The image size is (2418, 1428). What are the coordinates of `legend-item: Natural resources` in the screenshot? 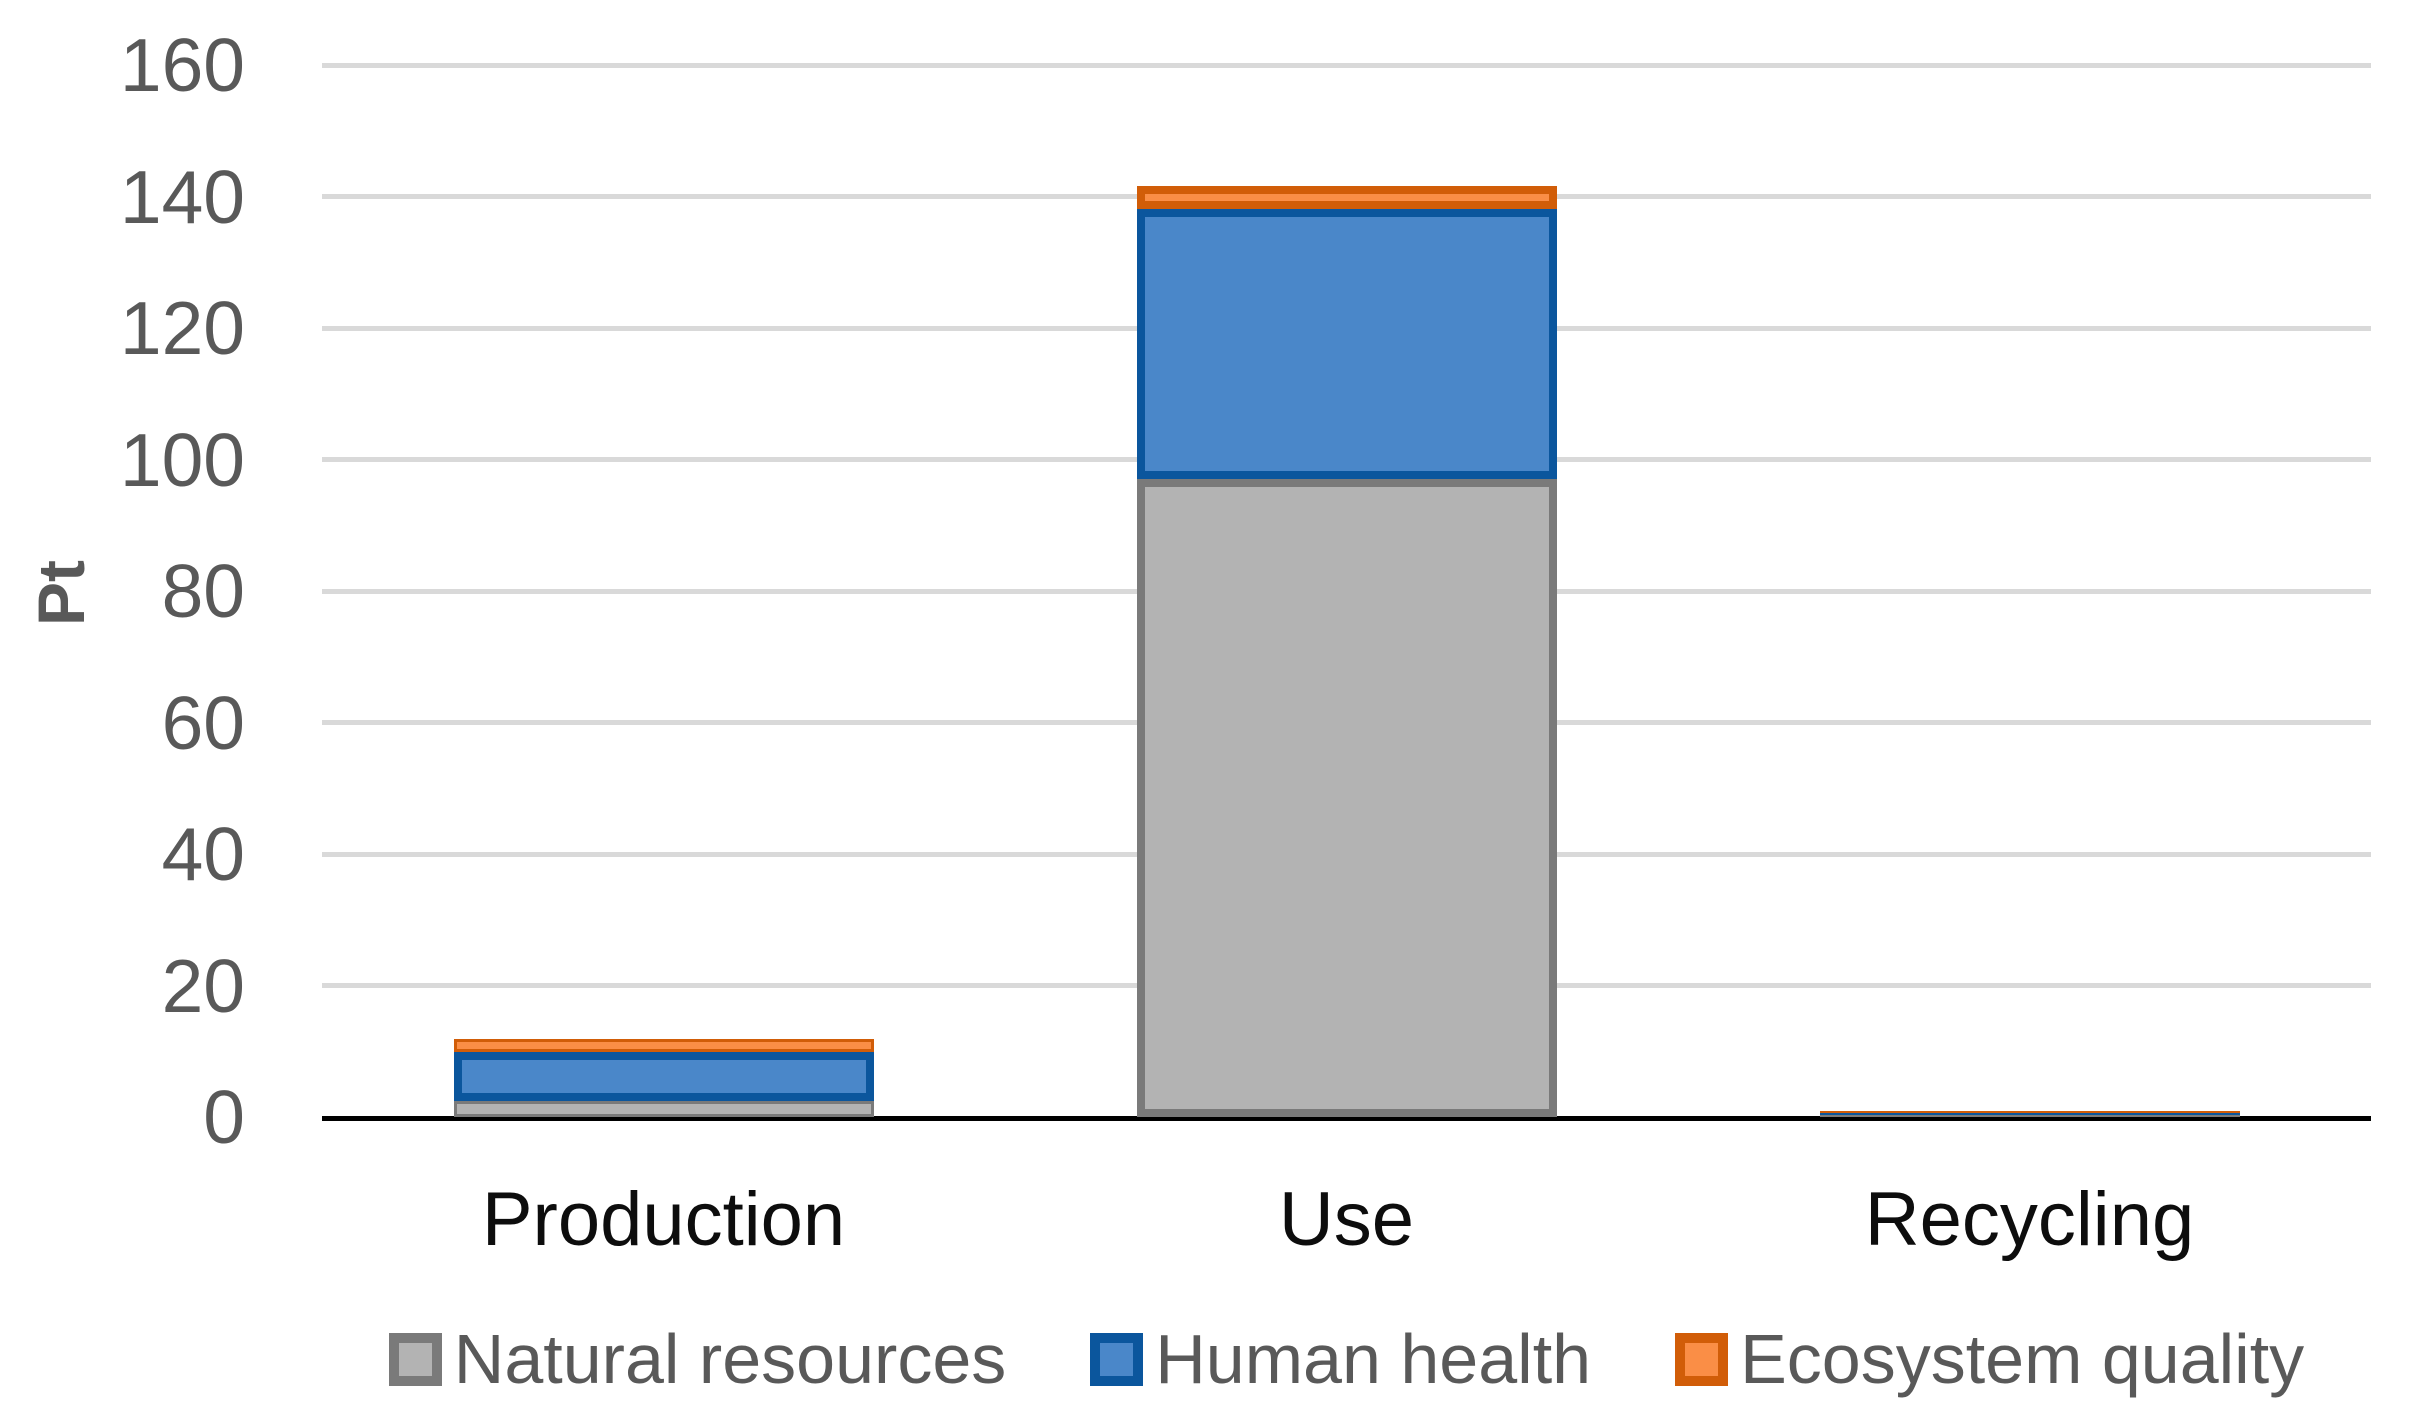 It's located at (697, 1359).